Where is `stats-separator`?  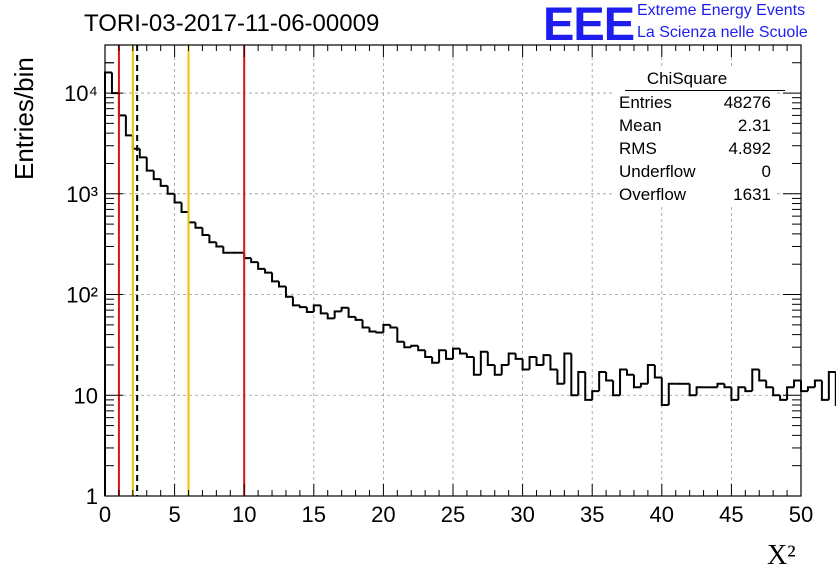
stats-separator is located at coordinates (705, 90).